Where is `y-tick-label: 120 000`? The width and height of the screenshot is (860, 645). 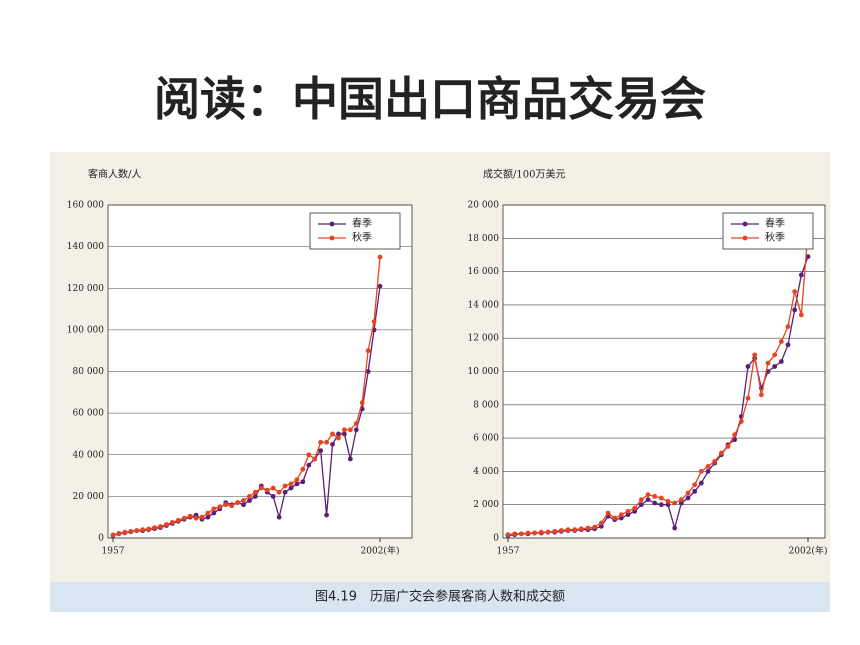 y-tick-label: 120 000 is located at coordinates (85, 289).